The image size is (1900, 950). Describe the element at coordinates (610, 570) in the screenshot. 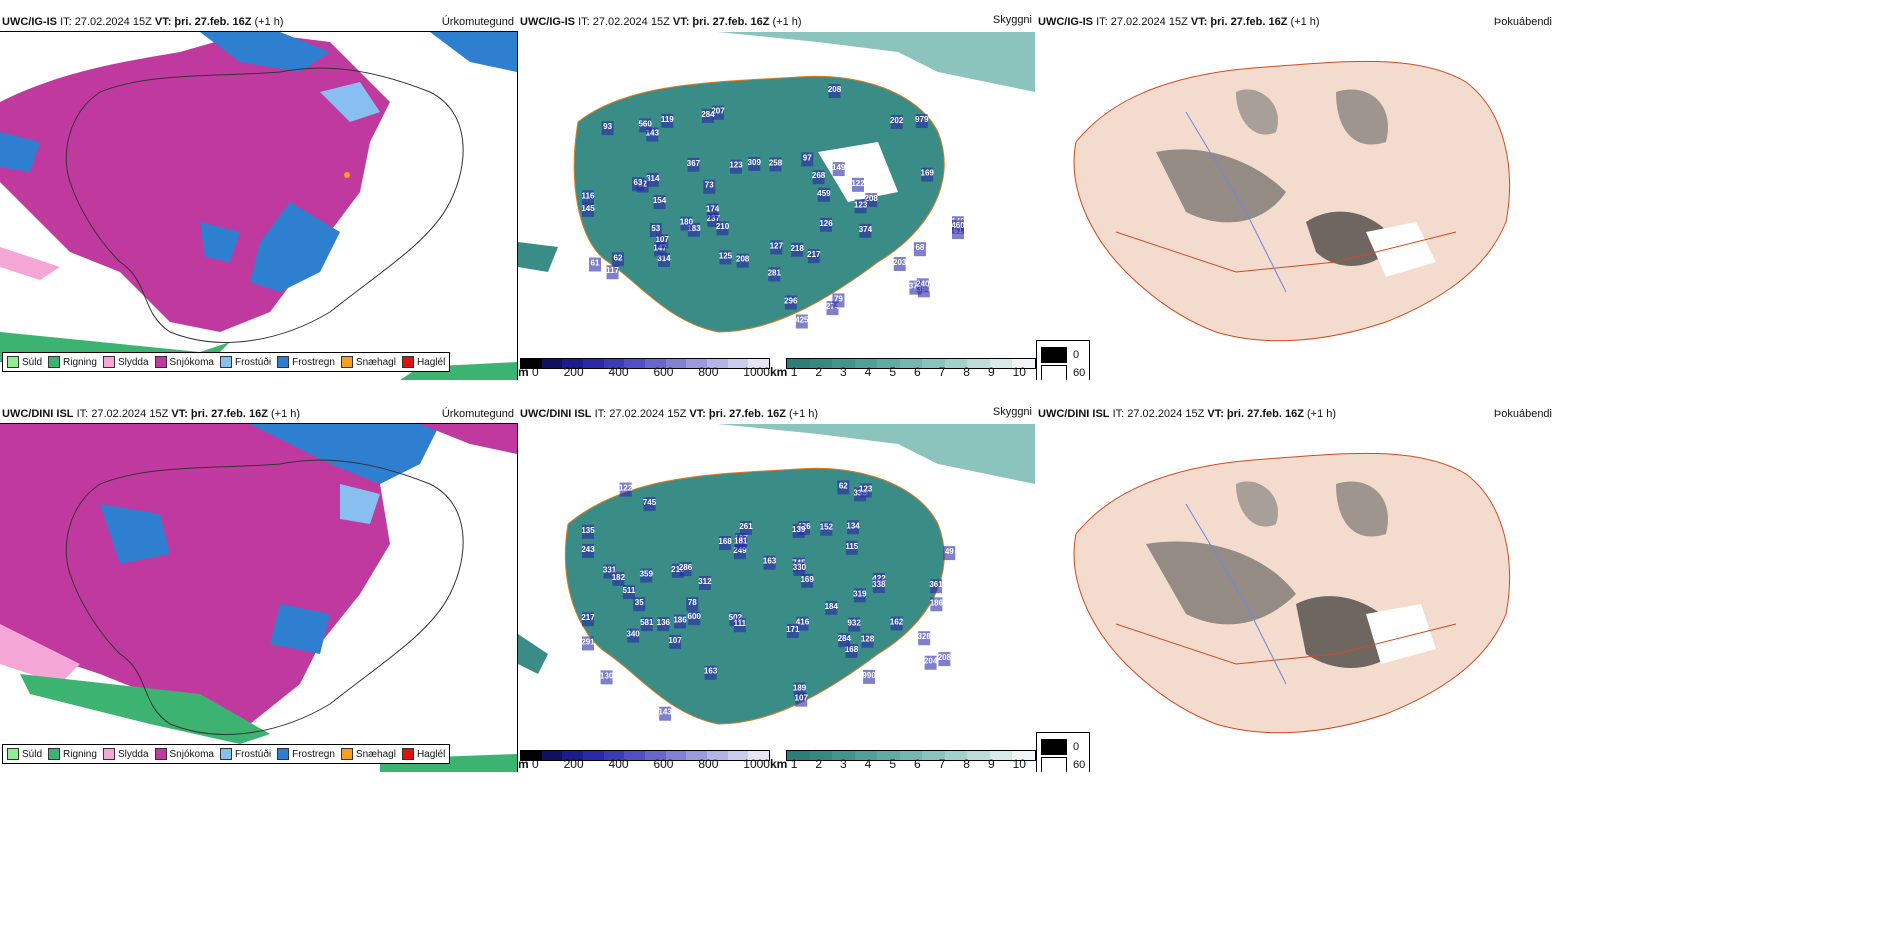

I see `visibility-value-label: 331` at that location.